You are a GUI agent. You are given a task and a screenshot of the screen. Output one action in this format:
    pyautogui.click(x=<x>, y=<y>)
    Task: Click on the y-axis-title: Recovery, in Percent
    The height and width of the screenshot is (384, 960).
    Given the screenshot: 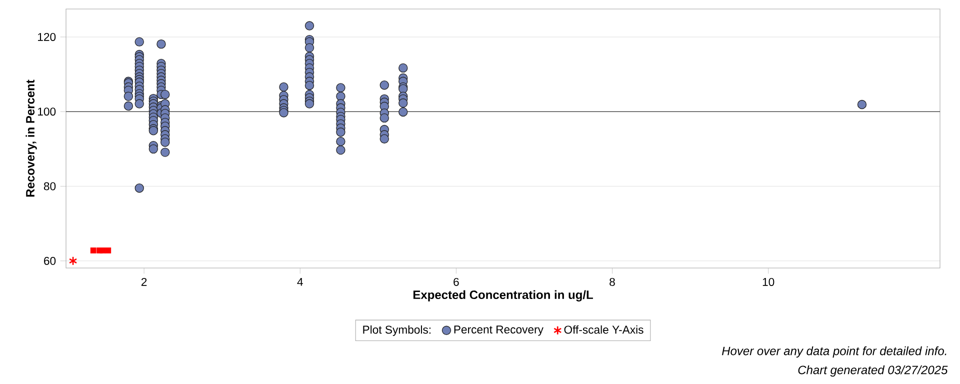 What is the action you would take?
    pyautogui.click(x=31, y=138)
    